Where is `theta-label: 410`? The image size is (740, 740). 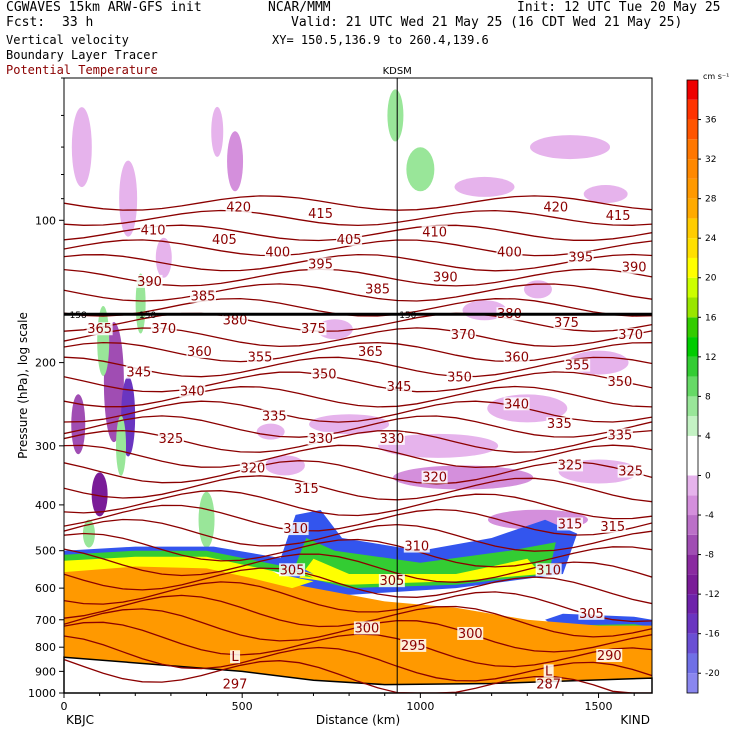 theta-label: 410 is located at coordinates (153, 230).